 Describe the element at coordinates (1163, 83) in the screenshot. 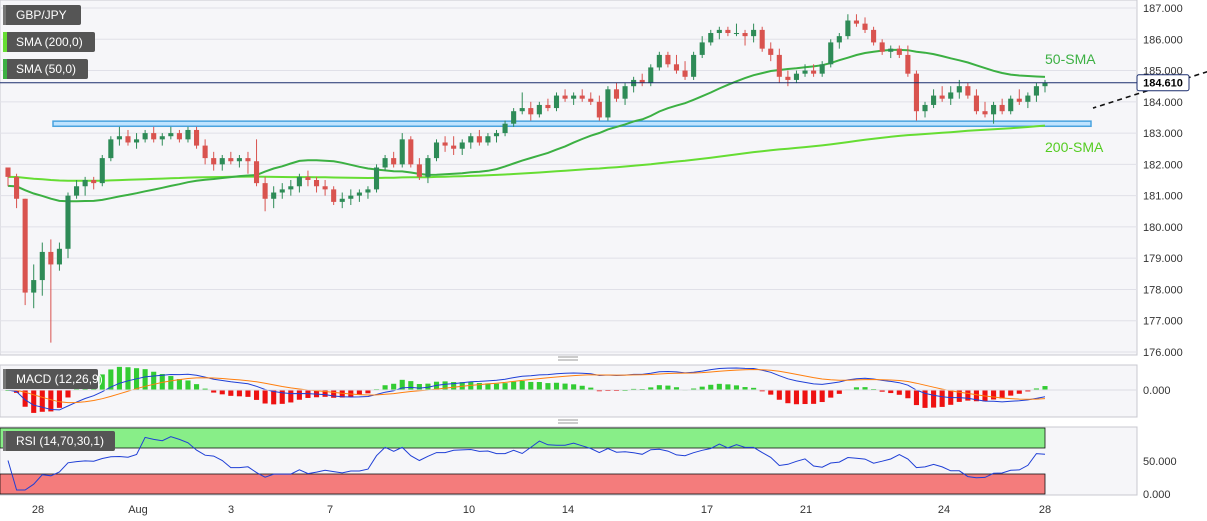

I see `last-price-tag: 184.610` at that location.